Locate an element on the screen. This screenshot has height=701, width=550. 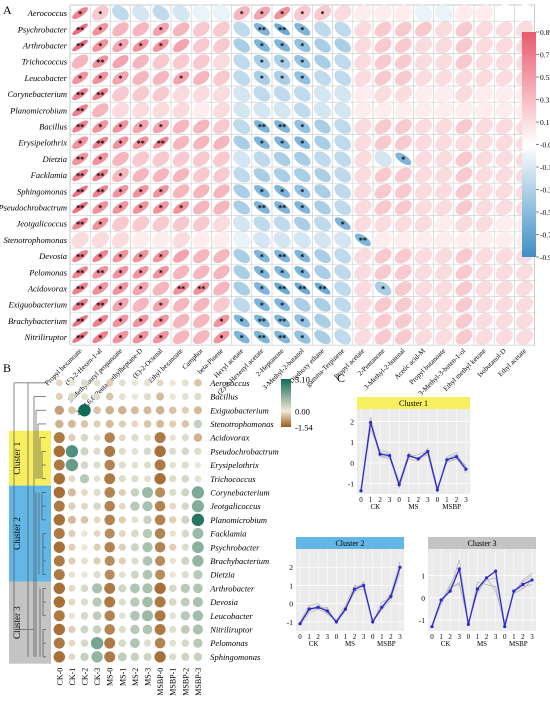
colorbar-a-label: 0.17 is located at coordinates (545, 122).